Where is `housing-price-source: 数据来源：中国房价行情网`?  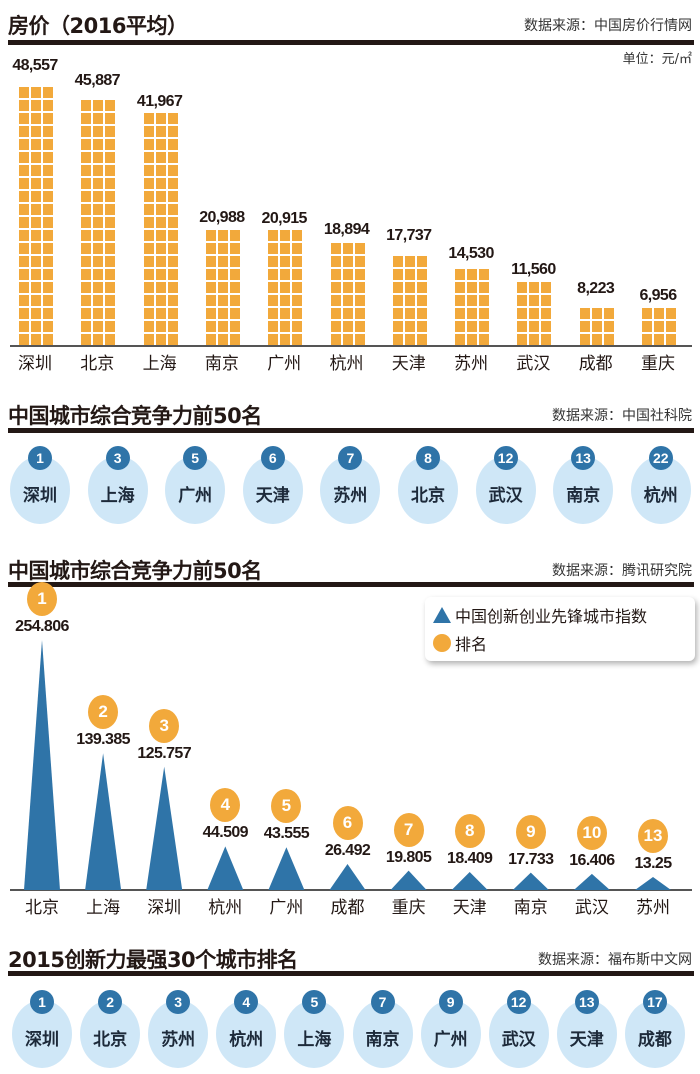 housing-price-source: 数据来源：中国房价行情网 is located at coordinates (608, 26).